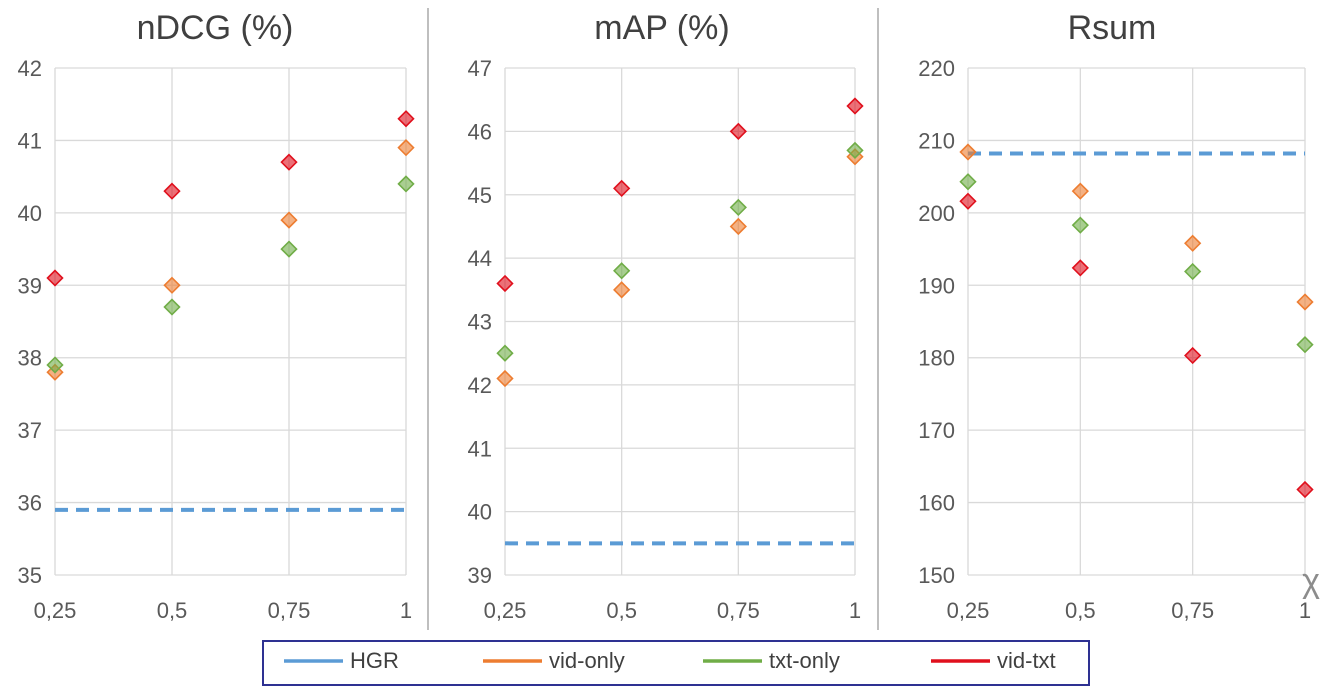  Describe the element at coordinates (587, 660) in the screenshot. I see `legend-label-vid-only: vid-only` at that location.